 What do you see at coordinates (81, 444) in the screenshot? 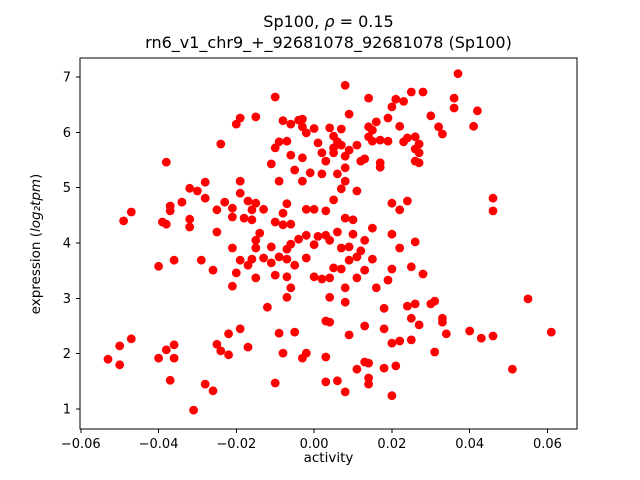
I see `x-tick-label: −0.06` at bounding box center [81, 444].